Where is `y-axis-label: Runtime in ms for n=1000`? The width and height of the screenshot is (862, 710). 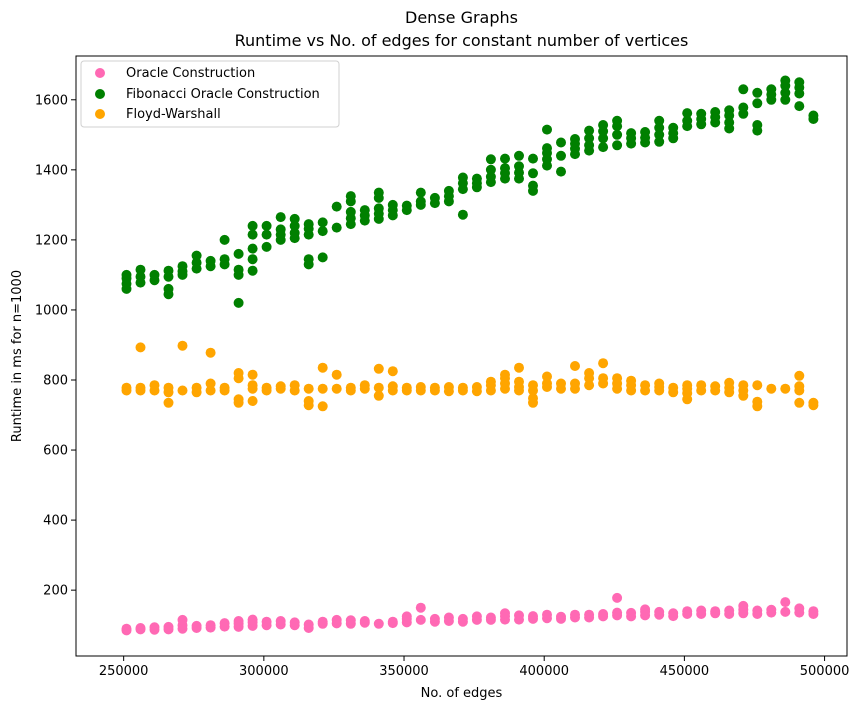
y-axis-label: Runtime in ms for n=1000 is located at coordinates (17, 356).